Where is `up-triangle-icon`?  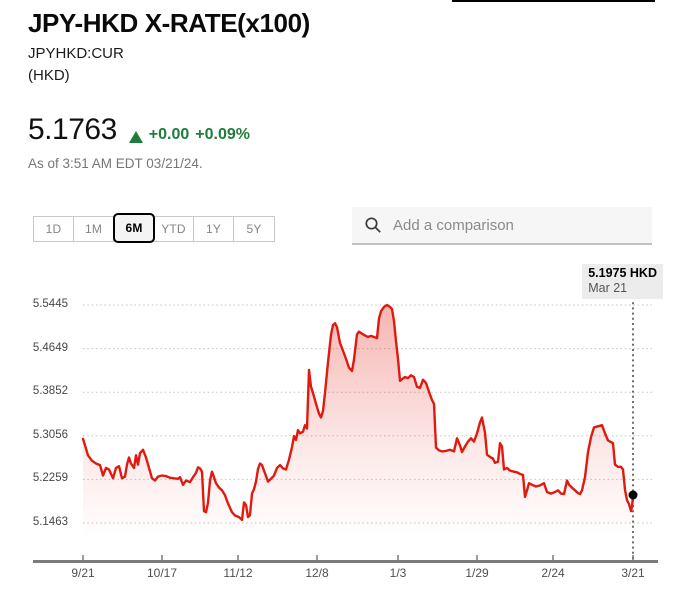
up-triangle-icon is located at coordinates (135, 136).